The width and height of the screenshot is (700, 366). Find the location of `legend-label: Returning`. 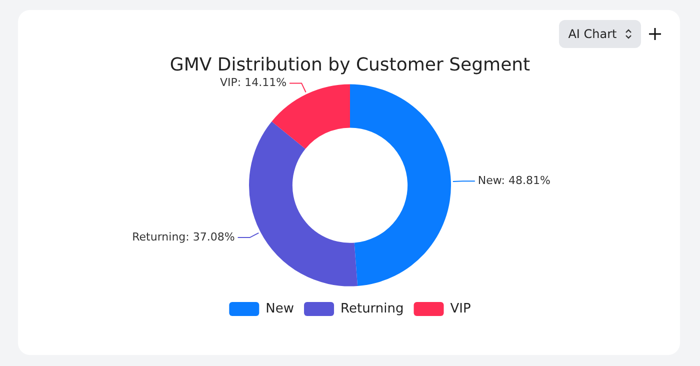

legend-label: Returning is located at coordinates (372, 308).